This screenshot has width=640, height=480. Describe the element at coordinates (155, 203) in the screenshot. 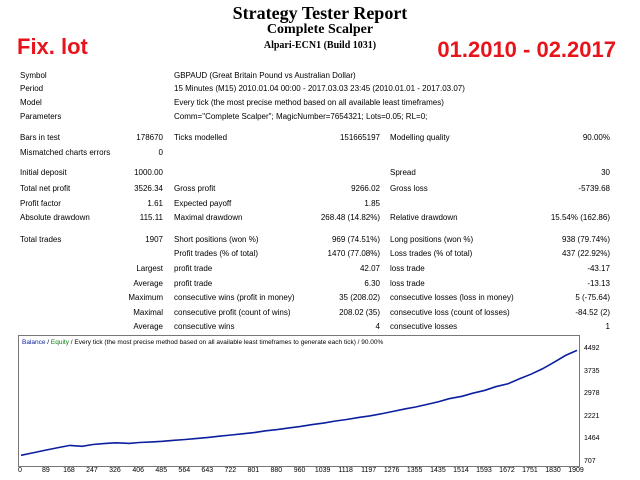

I see `pf-value: 1.61` at that location.